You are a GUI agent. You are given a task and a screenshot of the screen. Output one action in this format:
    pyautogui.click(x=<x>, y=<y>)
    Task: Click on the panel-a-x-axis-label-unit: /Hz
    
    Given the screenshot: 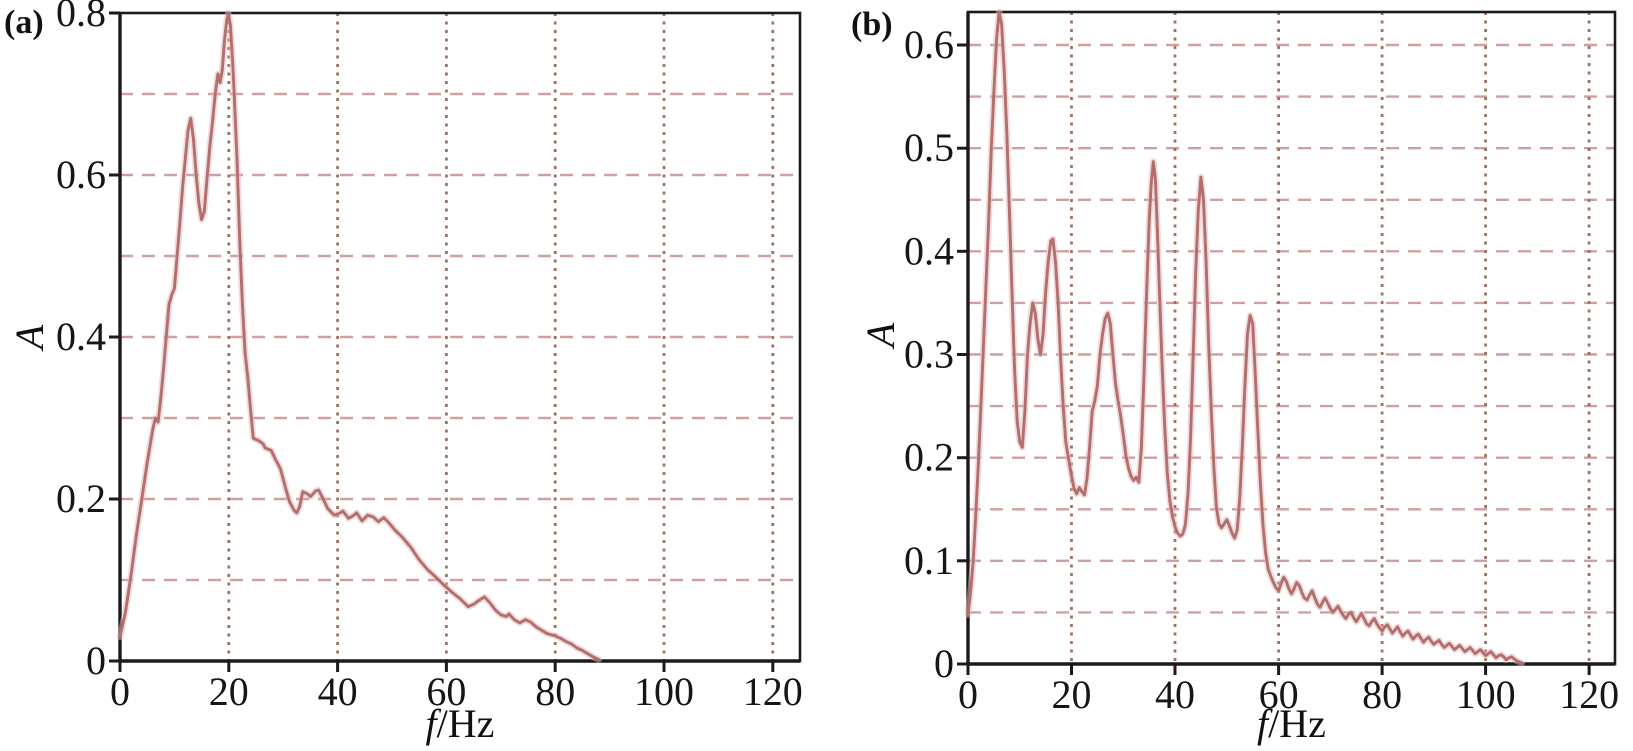 What is the action you would take?
    pyautogui.click(x=465, y=723)
    